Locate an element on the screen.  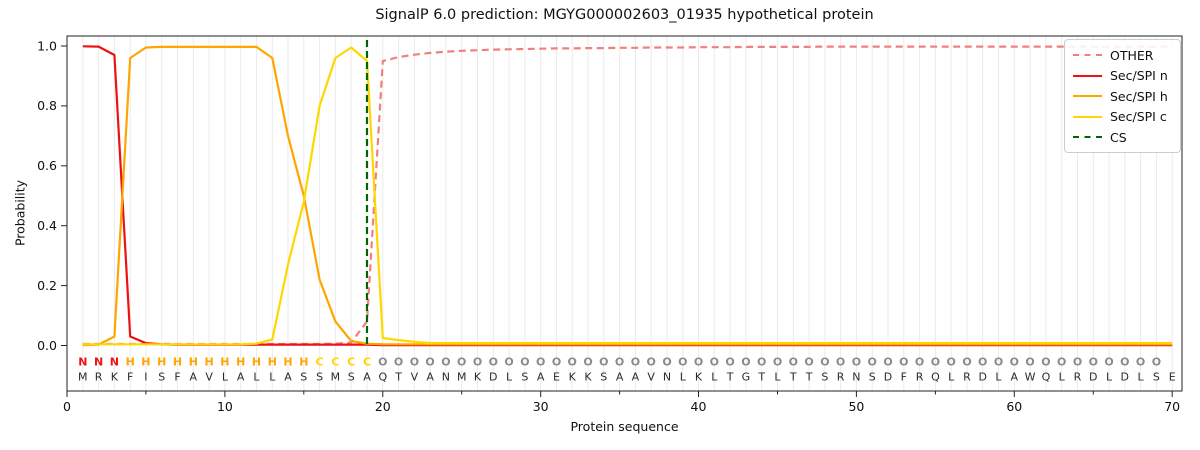
y-tick-label: 1.0 is located at coordinates (47, 45).